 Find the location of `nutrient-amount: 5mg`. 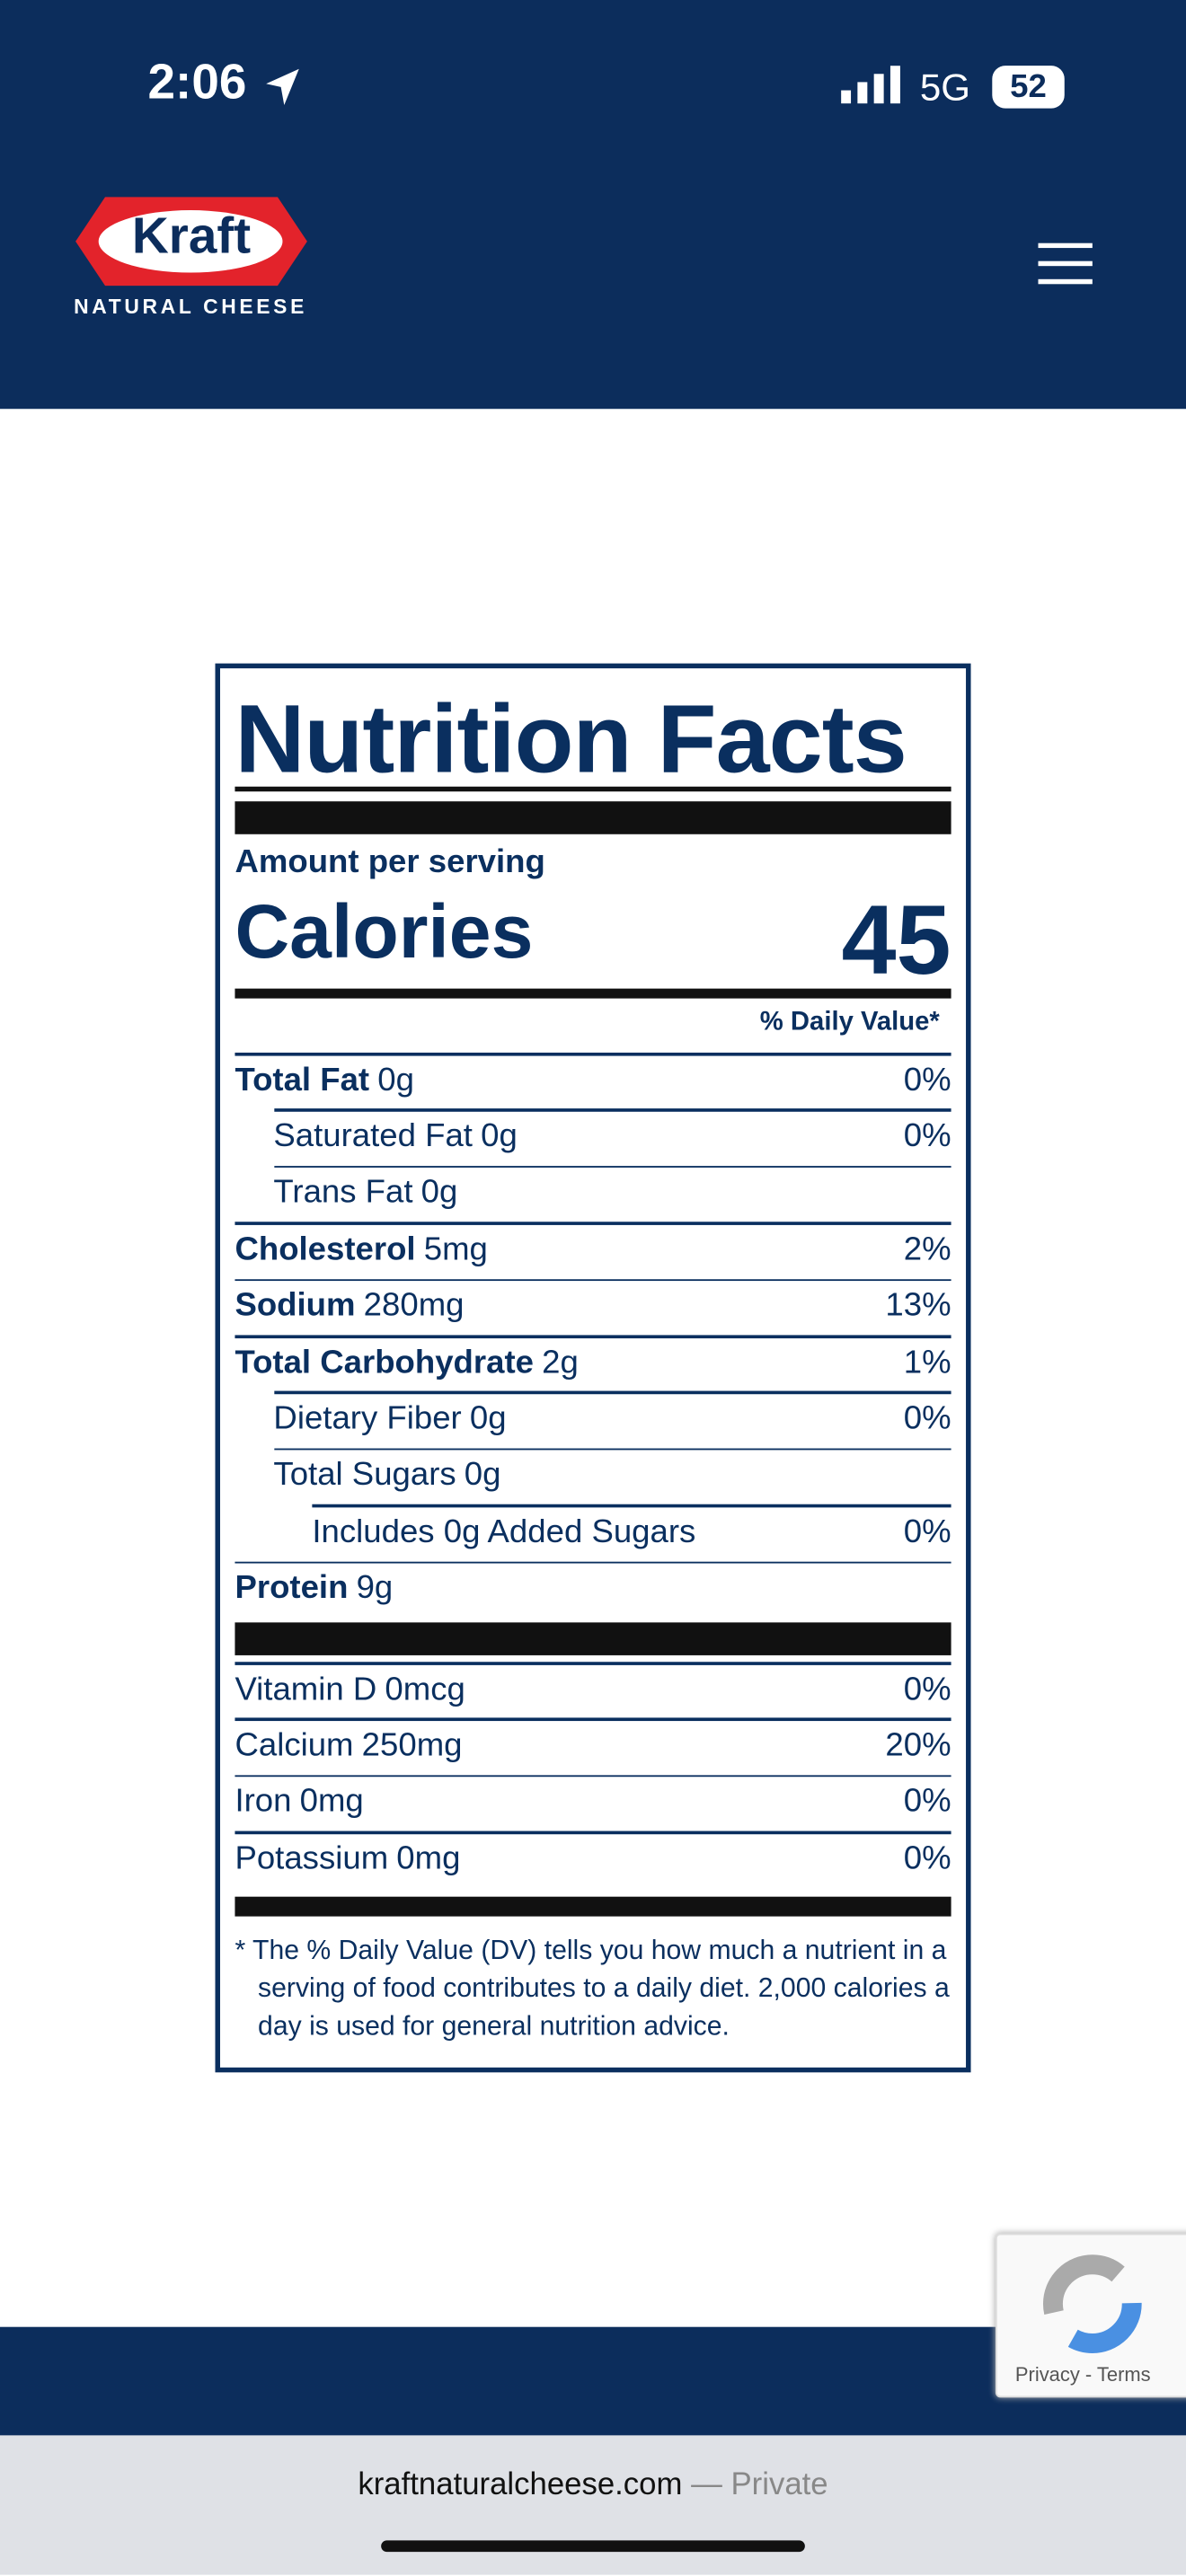

nutrient-amount: 5mg is located at coordinates (455, 1249).